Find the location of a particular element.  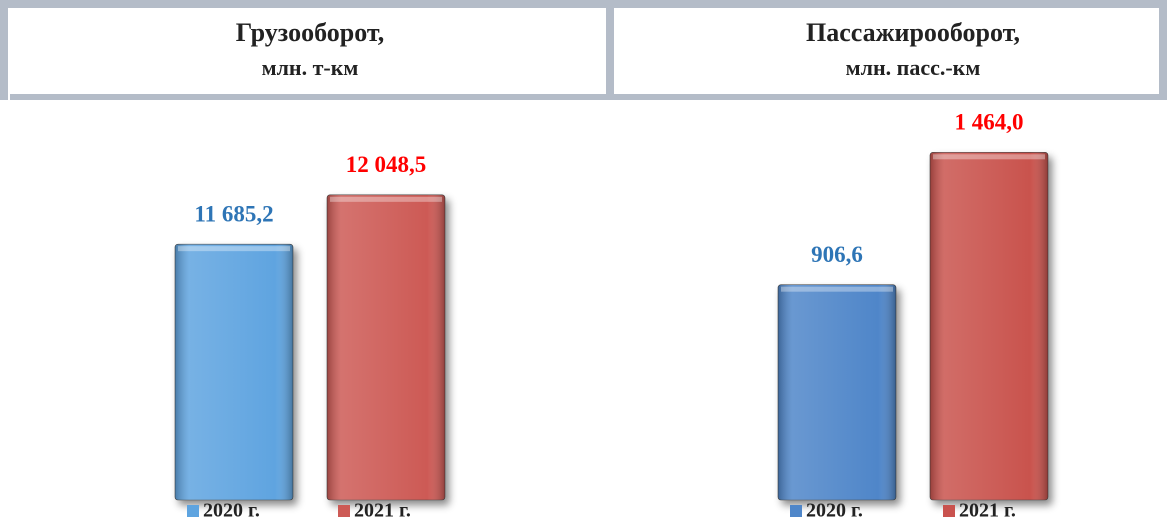

value-label: 12 048,5 is located at coordinates (386, 164).